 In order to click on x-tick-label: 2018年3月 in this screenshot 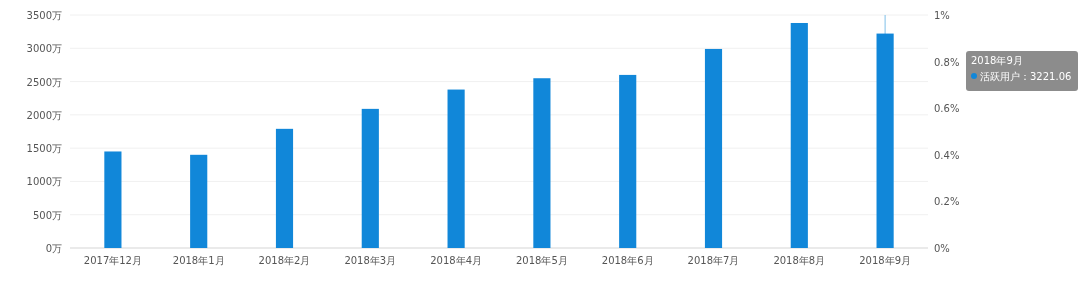, I will do `click(370, 260)`.